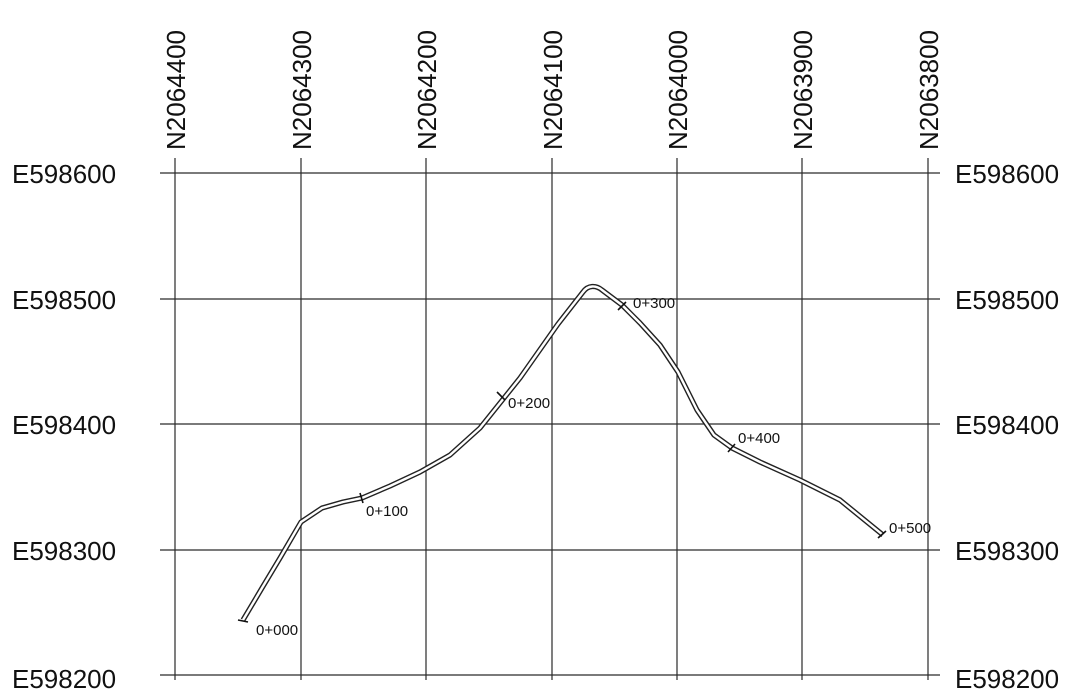 This screenshot has width=1084, height=693. What do you see at coordinates (277, 630) in the screenshot?
I see `station-label: 0+000` at bounding box center [277, 630].